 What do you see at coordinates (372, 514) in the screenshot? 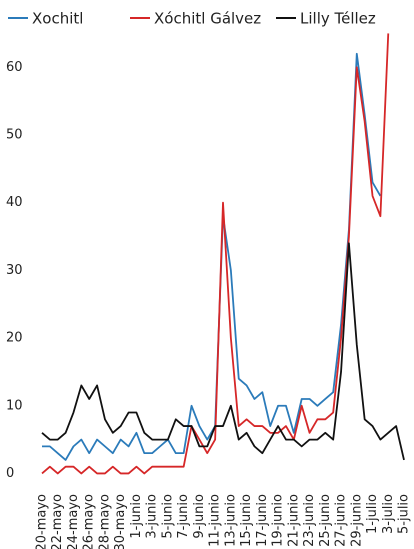
I see `x-tick-label: 1-julio` at bounding box center [372, 514].